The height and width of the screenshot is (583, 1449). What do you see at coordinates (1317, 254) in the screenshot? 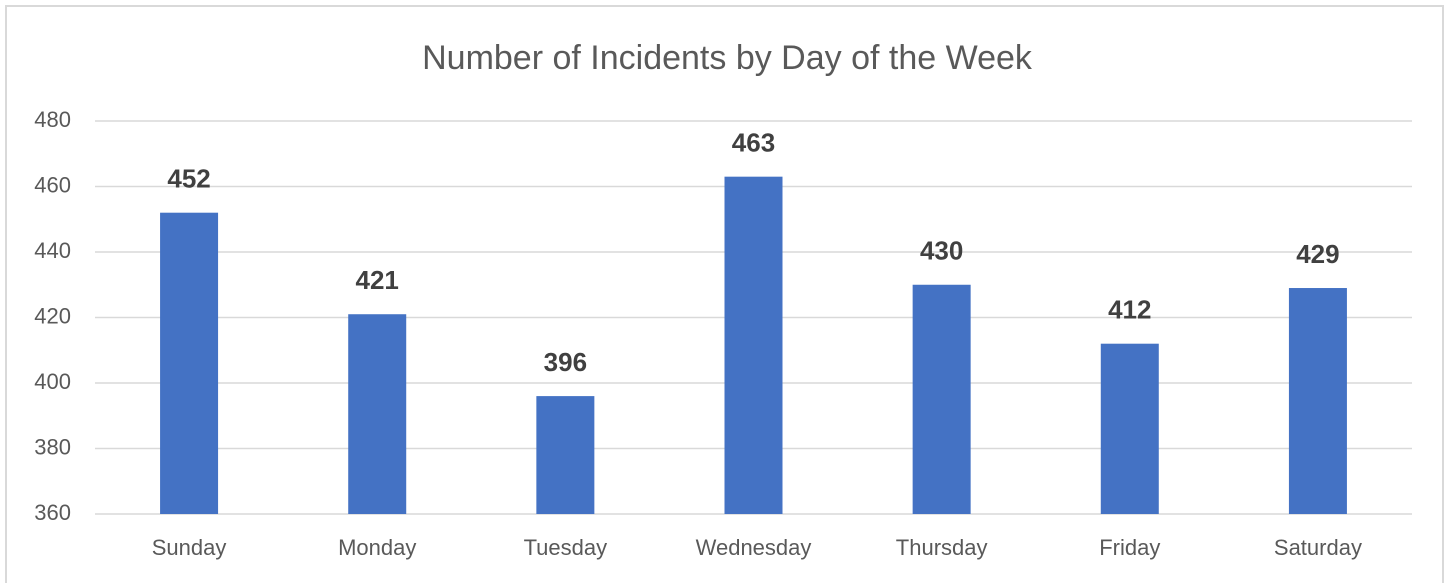
I see `data-label: 429` at bounding box center [1317, 254].